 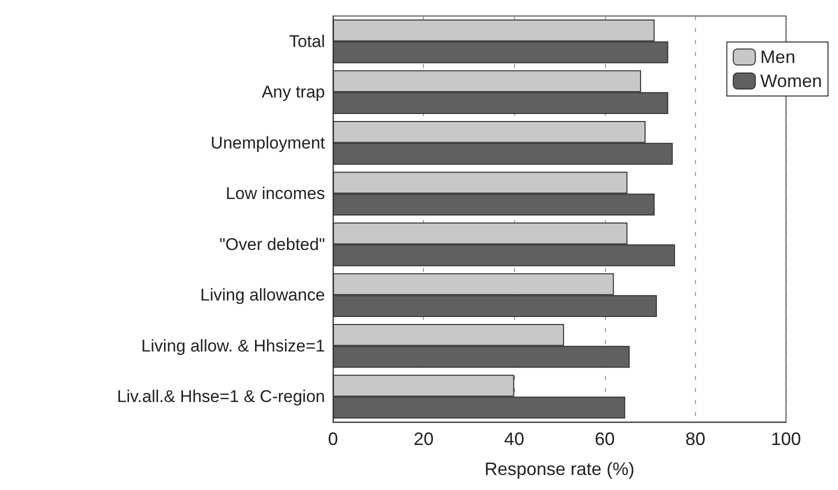 What do you see at coordinates (307, 41) in the screenshot?
I see `y-tick-label: Total` at bounding box center [307, 41].